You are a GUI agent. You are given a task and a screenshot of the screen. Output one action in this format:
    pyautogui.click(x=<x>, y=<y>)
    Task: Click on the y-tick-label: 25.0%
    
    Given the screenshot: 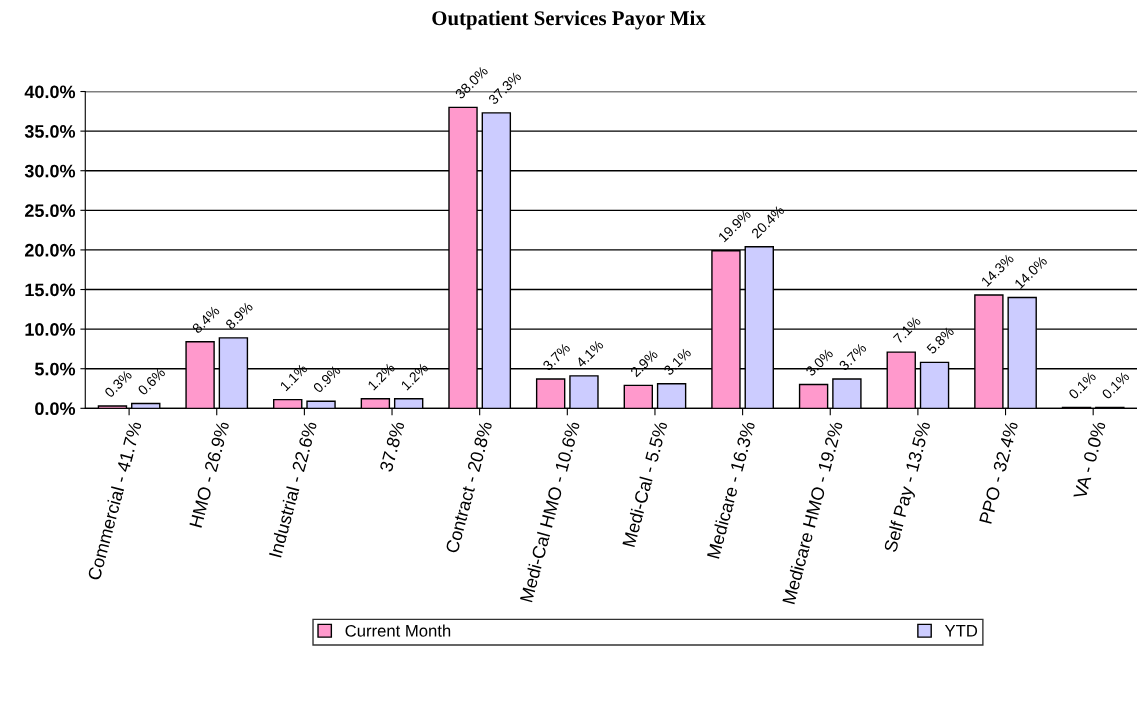 What is the action you would take?
    pyautogui.click(x=50, y=211)
    